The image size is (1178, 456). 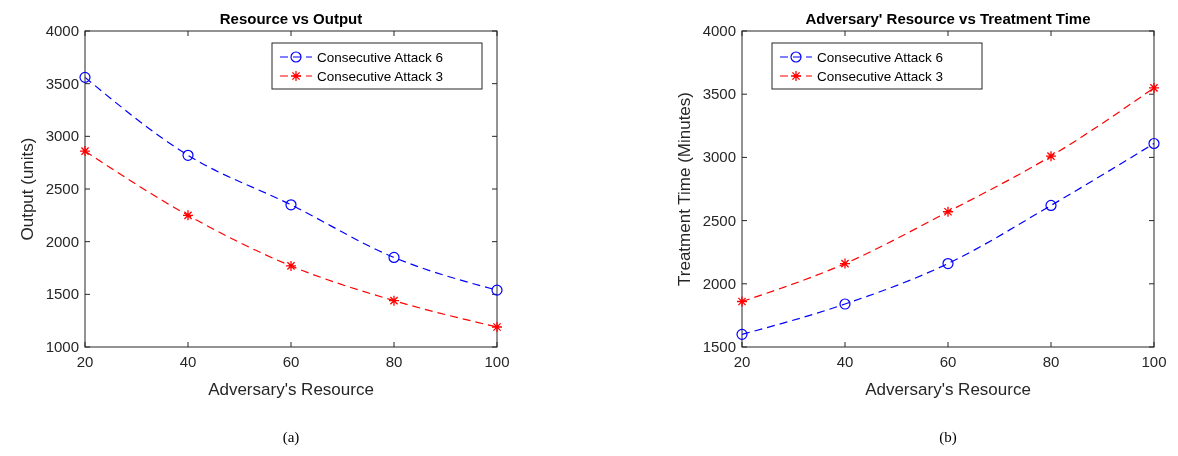 I want to click on y-axis-title: Treatment Time (Minutes), so click(x=684, y=189).